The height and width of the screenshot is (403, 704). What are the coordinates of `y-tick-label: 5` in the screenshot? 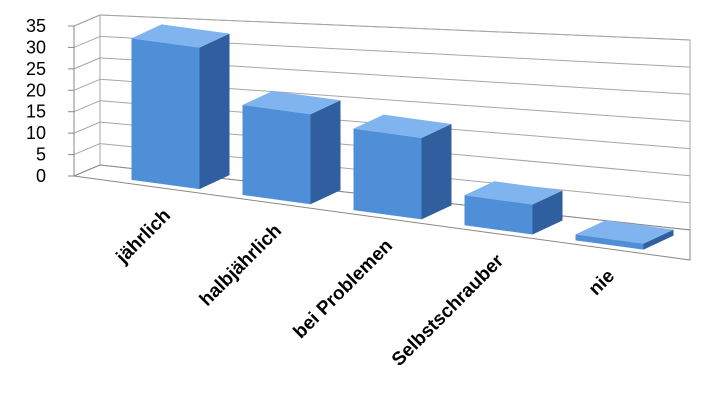 It's located at (41, 155).